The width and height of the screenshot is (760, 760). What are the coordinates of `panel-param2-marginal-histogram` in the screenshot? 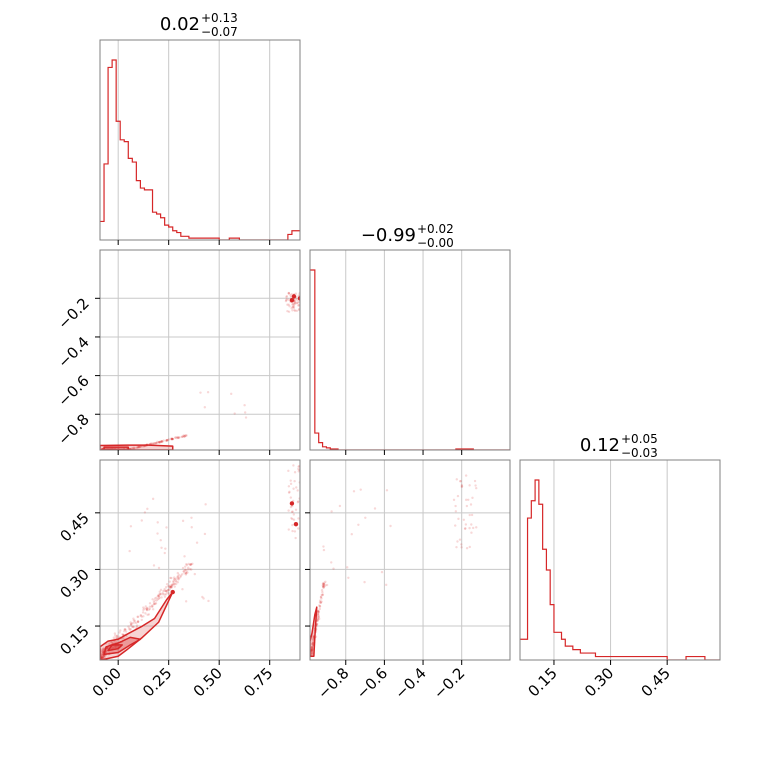 It's located at (410, 359).